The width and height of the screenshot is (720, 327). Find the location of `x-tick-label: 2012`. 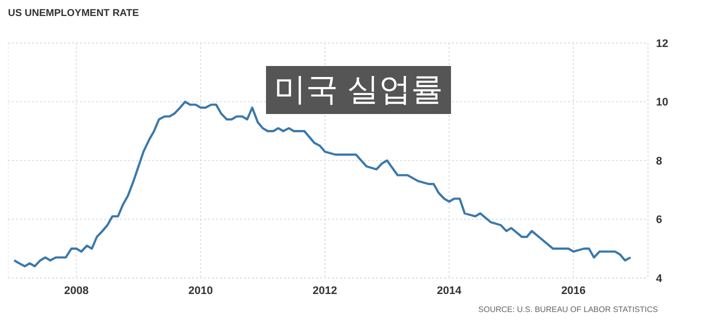

x-tick-label: 2012 is located at coordinates (325, 290).